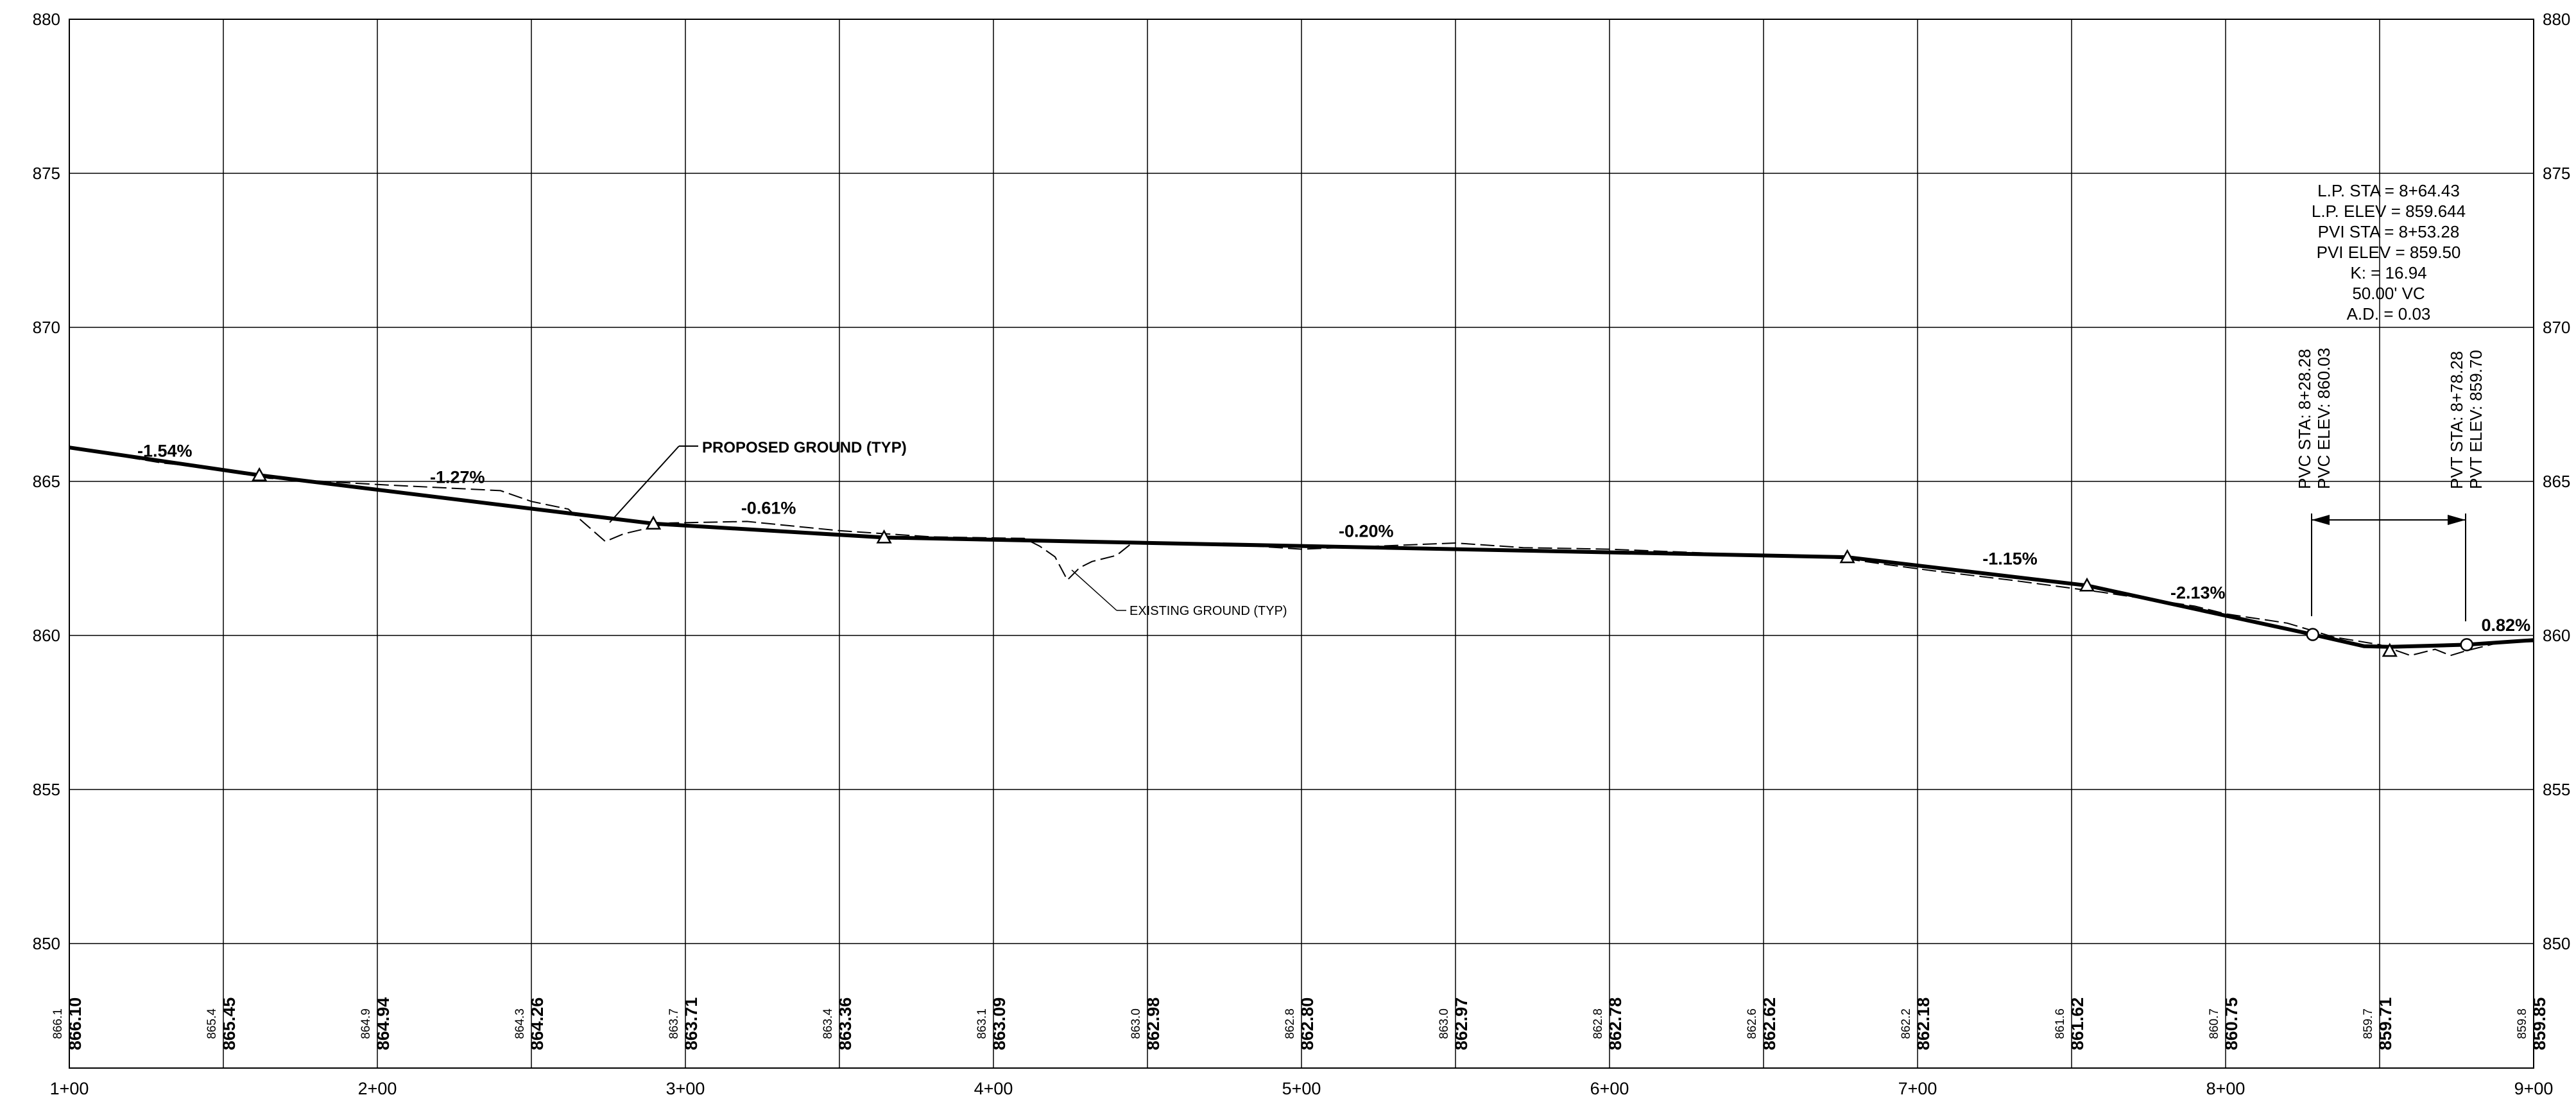 The width and height of the screenshot is (2576, 1113). What do you see at coordinates (58, 1023) in the screenshot?
I see `existing-elevation-label: 866.1` at bounding box center [58, 1023].